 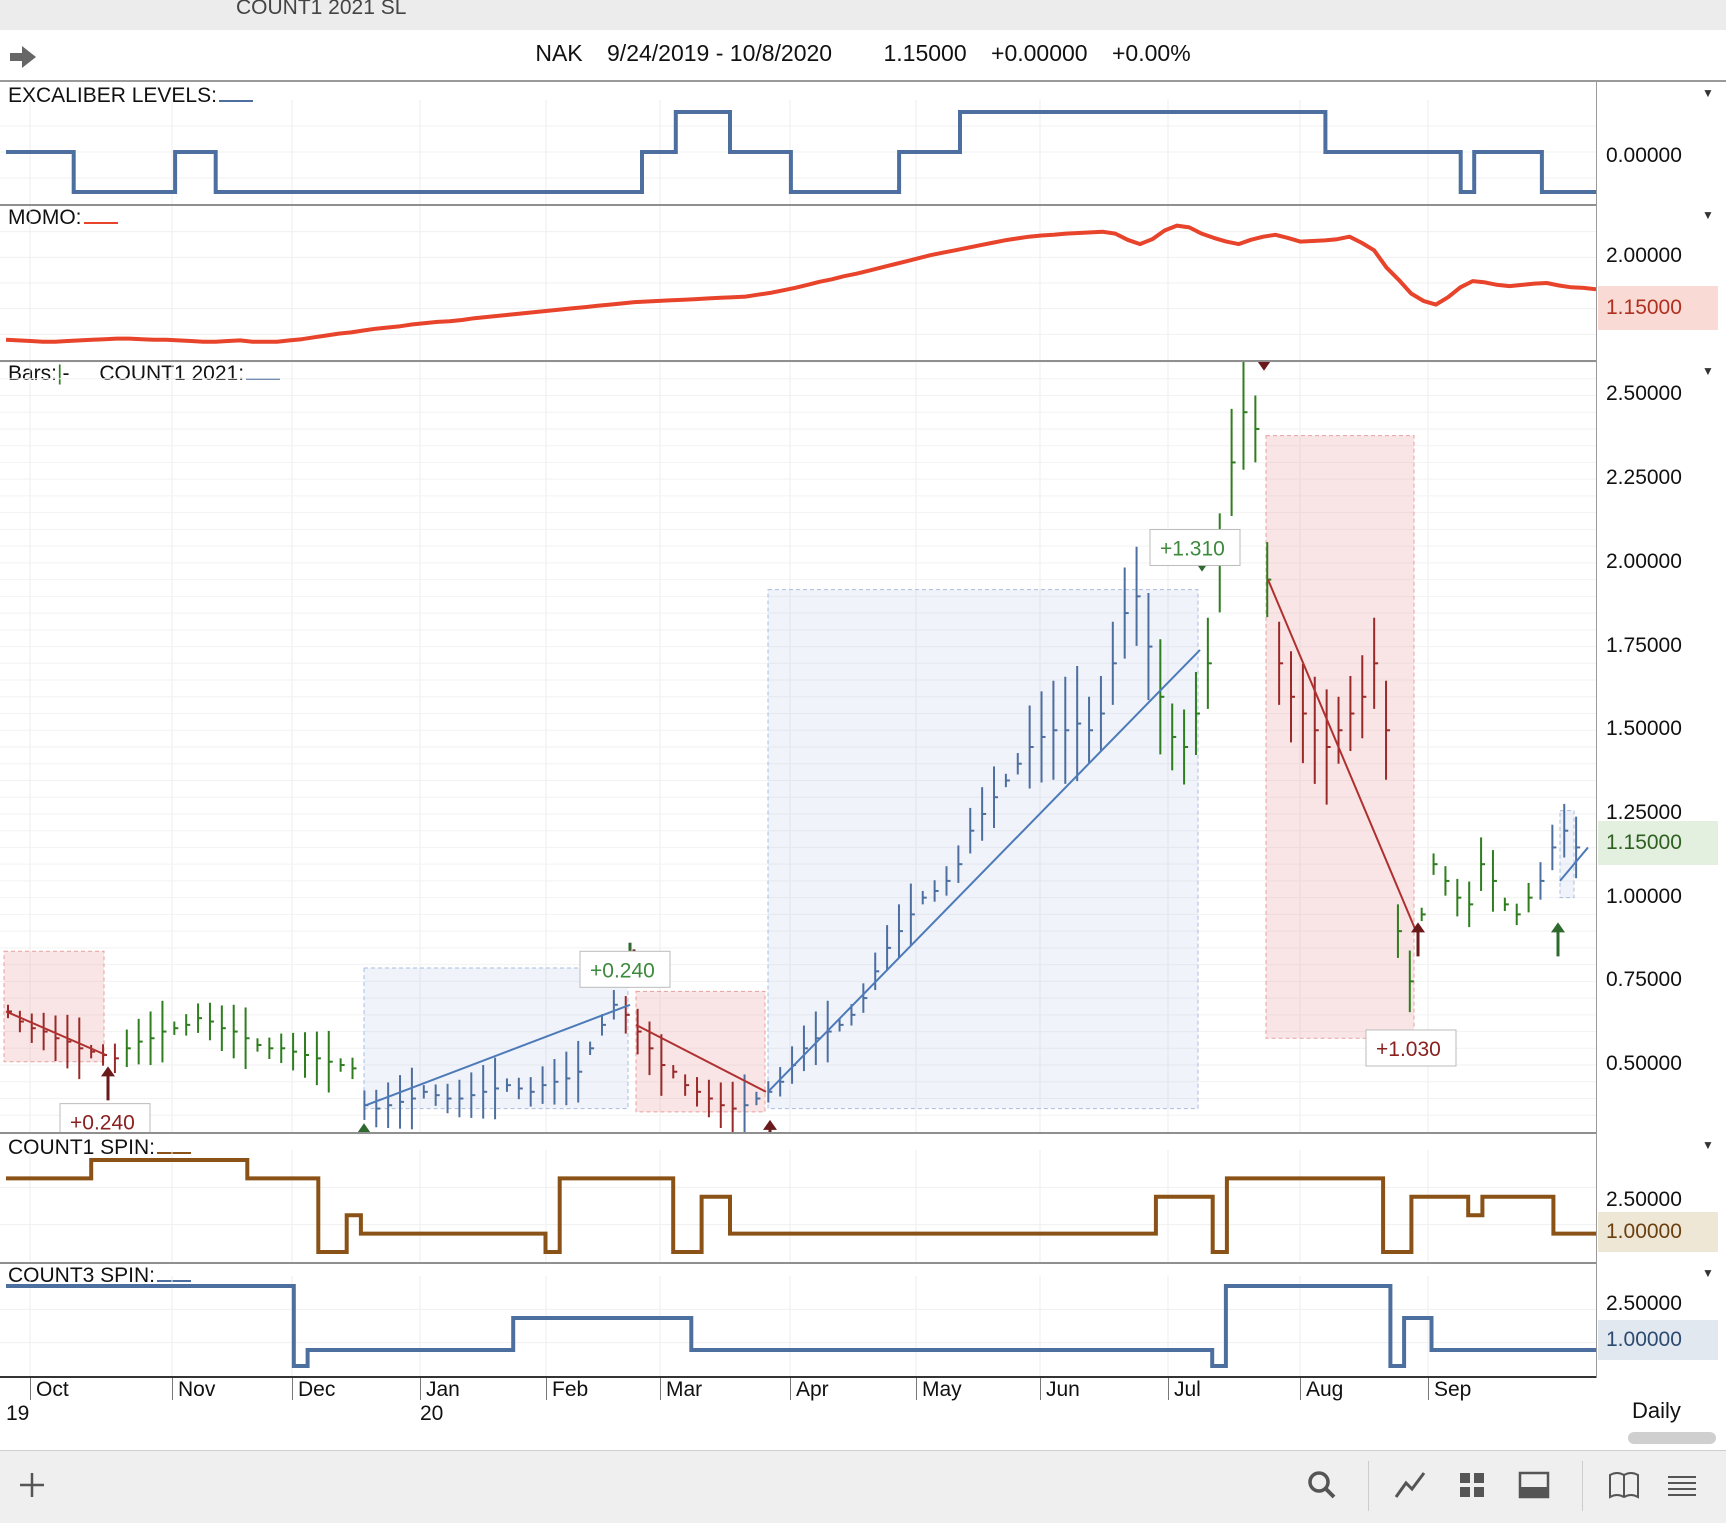 What do you see at coordinates (942, 1389) in the screenshot?
I see `month-label: May` at bounding box center [942, 1389].